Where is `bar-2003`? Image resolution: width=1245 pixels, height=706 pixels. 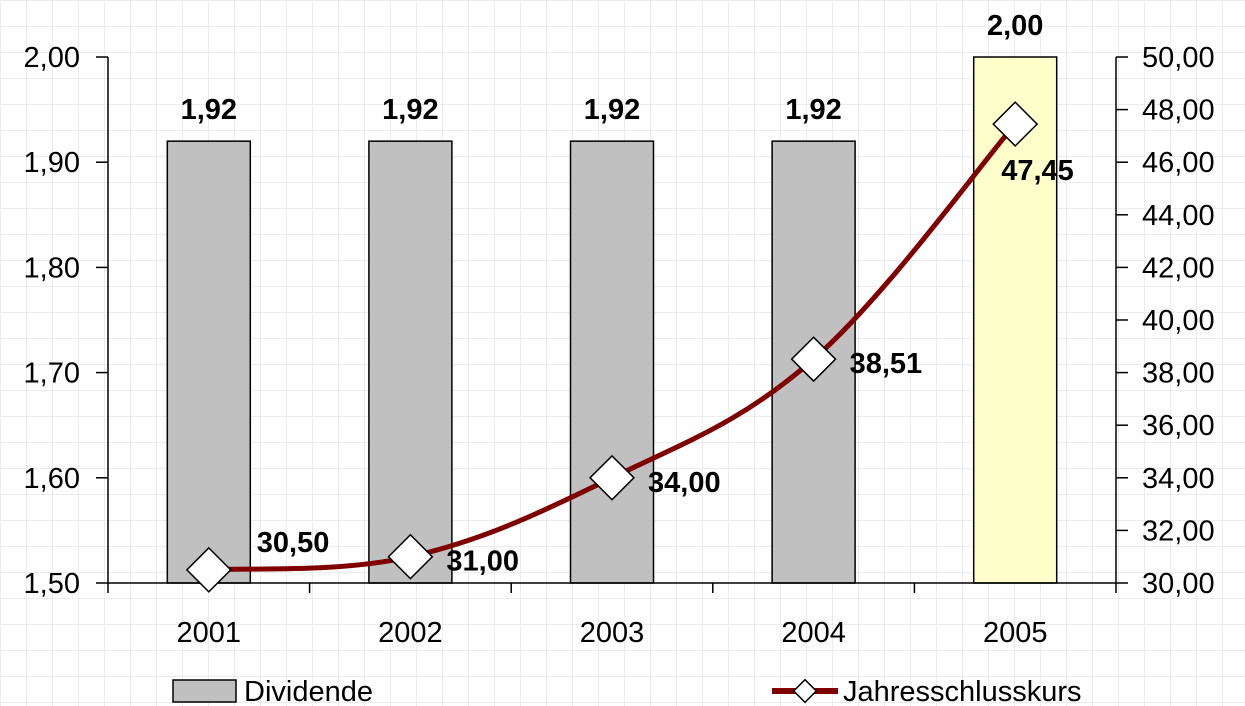
bar-2003 is located at coordinates (612, 362).